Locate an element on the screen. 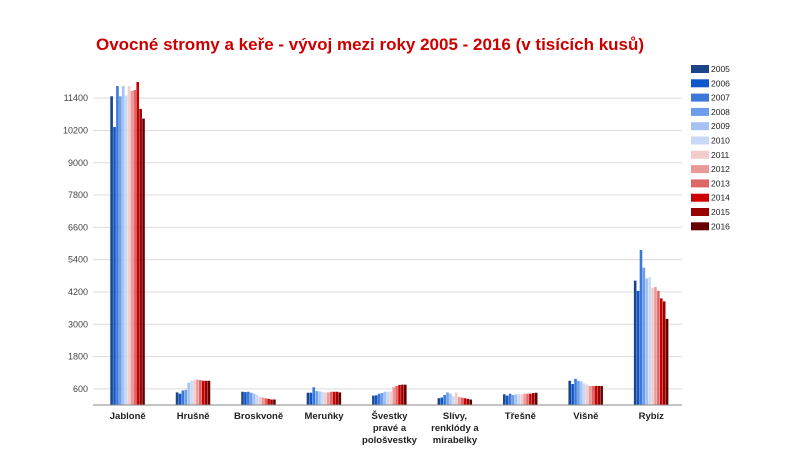 The height and width of the screenshot is (449, 800). legend-label: 2015 is located at coordinates (720, 212).